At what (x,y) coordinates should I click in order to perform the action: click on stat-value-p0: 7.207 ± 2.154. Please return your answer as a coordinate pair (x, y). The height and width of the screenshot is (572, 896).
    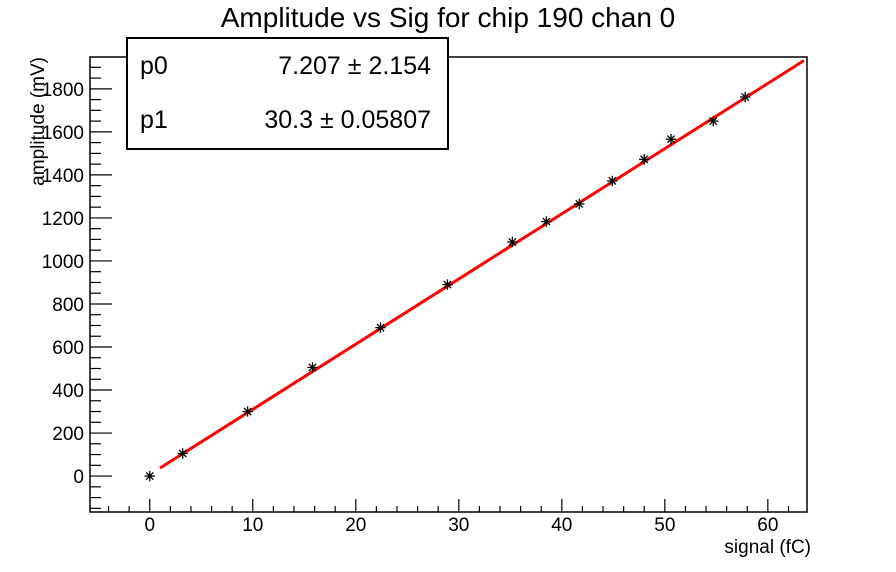
    Looking at the image, I should click on (354, 65).